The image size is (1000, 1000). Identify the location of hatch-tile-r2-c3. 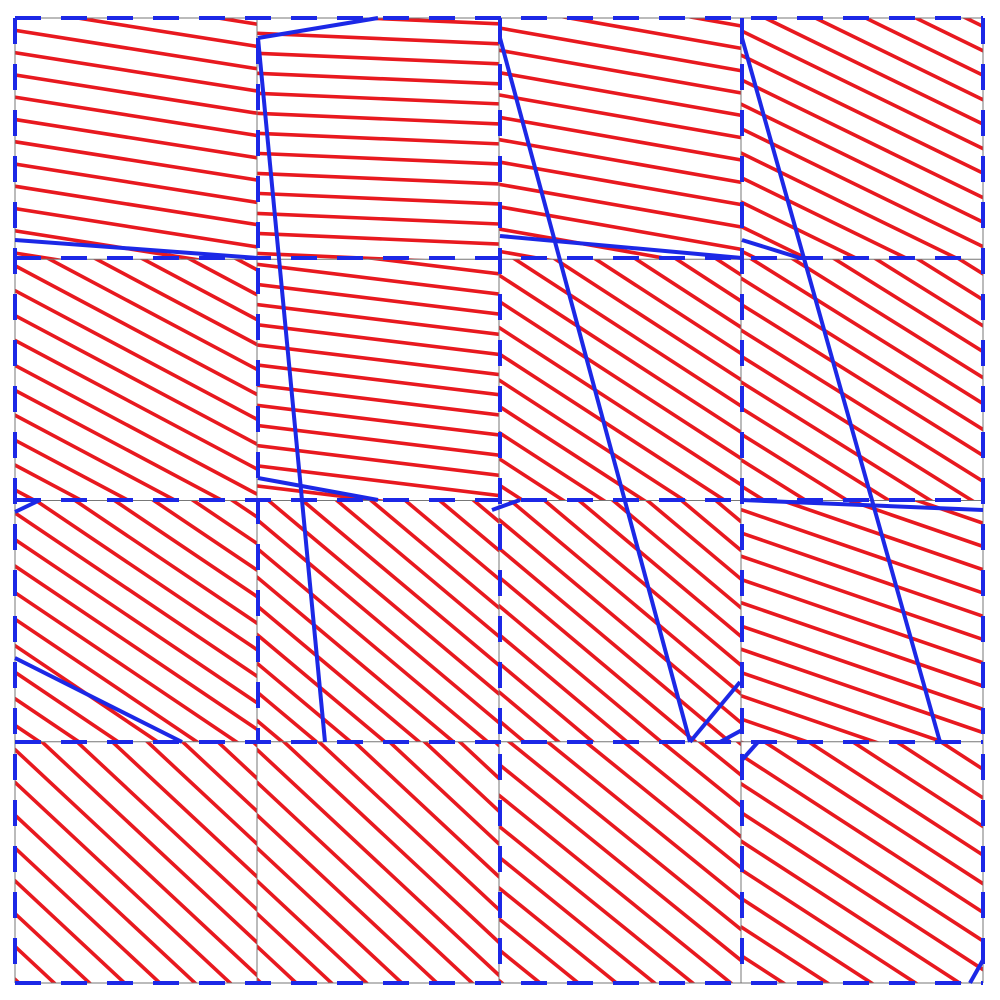
(620, 380).